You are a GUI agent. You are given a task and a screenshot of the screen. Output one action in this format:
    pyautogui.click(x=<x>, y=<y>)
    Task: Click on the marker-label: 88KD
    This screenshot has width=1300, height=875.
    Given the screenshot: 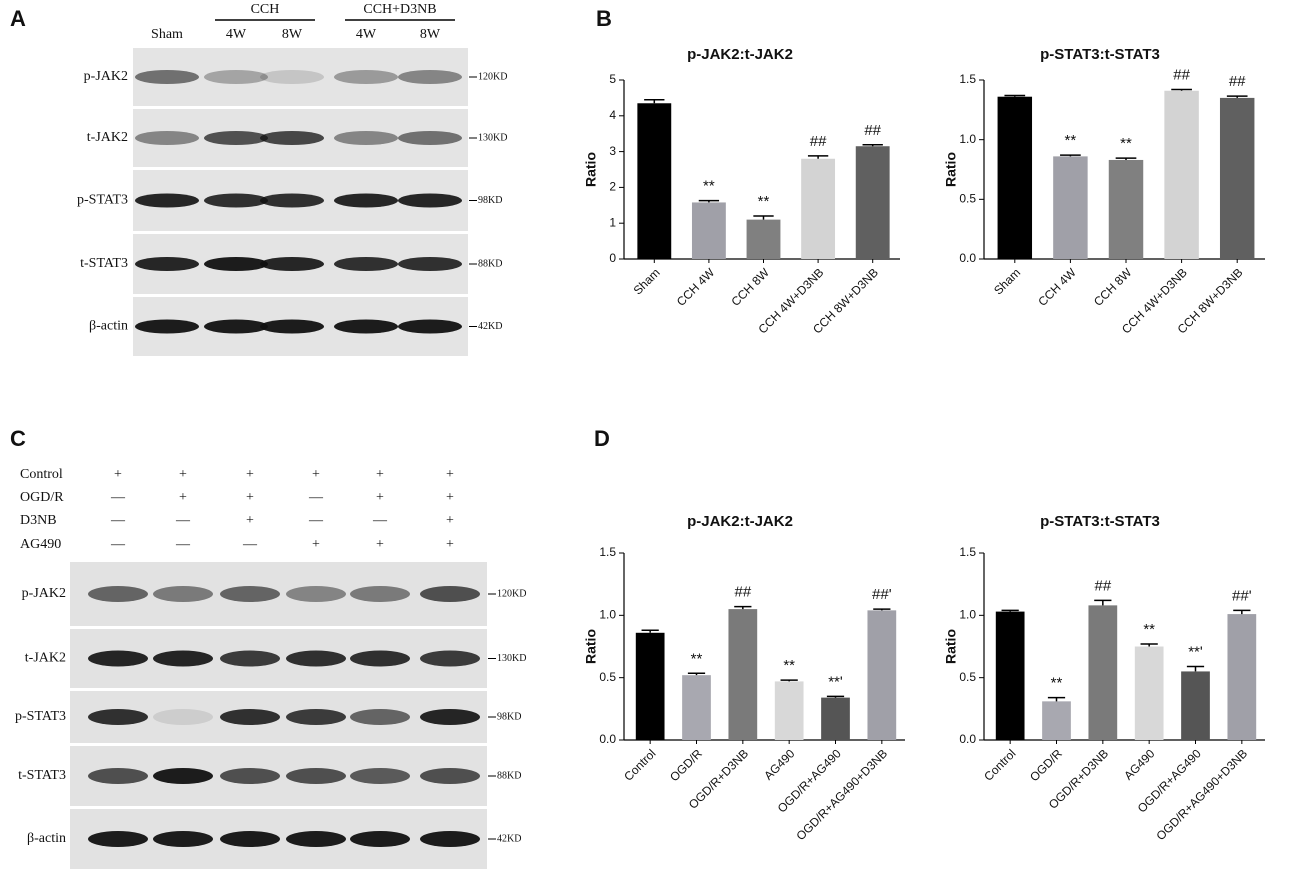 What is the action you would take?
    pyautogui.click(x=490, y=263)
    